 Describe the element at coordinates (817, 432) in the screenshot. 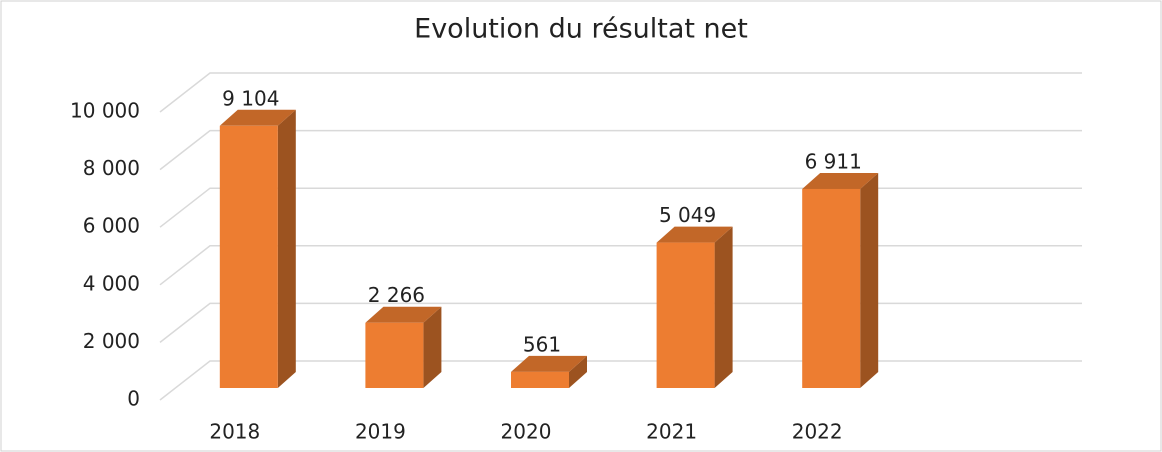

I see `x-tick-label: 2022` at that location.